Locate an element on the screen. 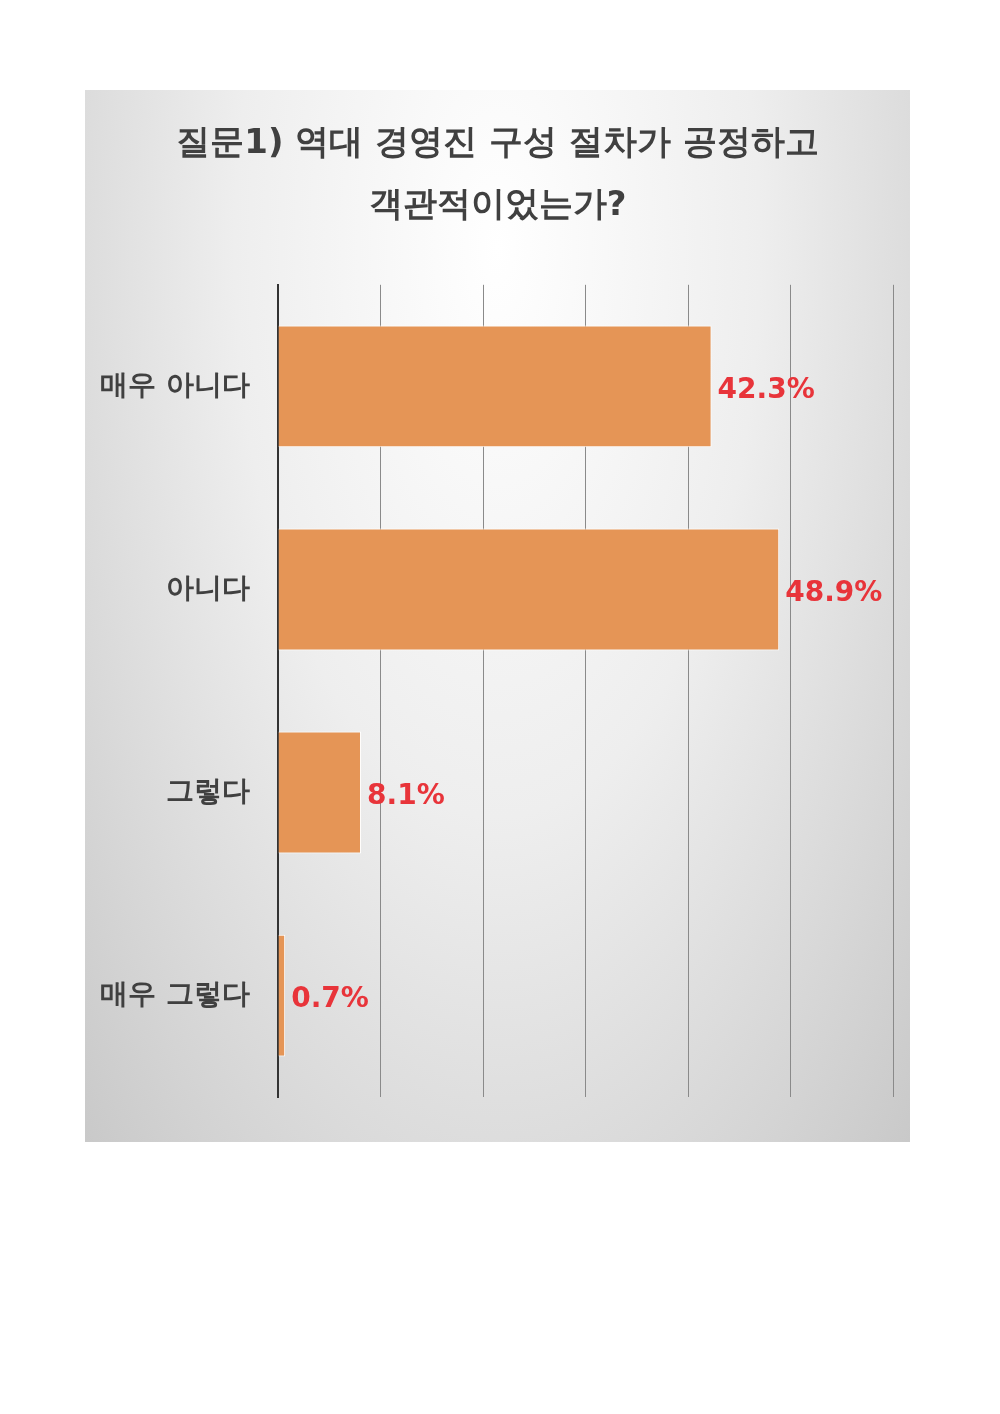 The width and height of the screenshot is (1000, 1414). data-label: 48.9% is located at coordinates (834, 591).